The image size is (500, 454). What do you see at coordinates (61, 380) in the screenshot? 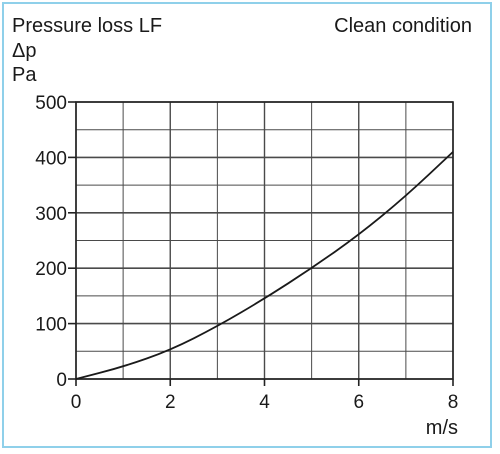
I see `y-tick-label: 0` at bounding box center [61, 380].